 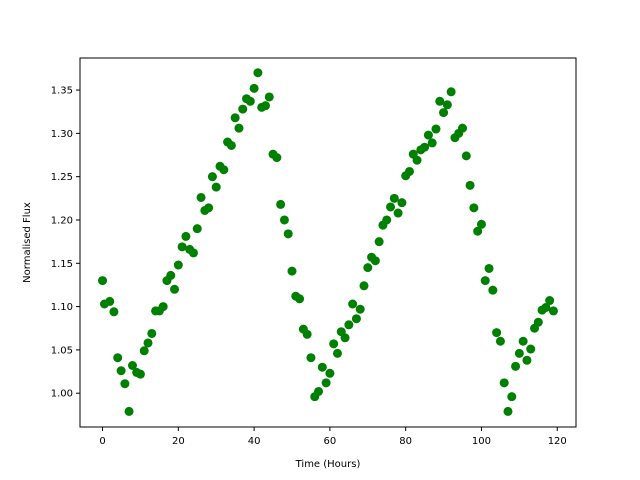 What do you see at coordinates (62, 307) in the screenshot?
I see `y-tick-label: 1.10` at bounding box center [62, 307].